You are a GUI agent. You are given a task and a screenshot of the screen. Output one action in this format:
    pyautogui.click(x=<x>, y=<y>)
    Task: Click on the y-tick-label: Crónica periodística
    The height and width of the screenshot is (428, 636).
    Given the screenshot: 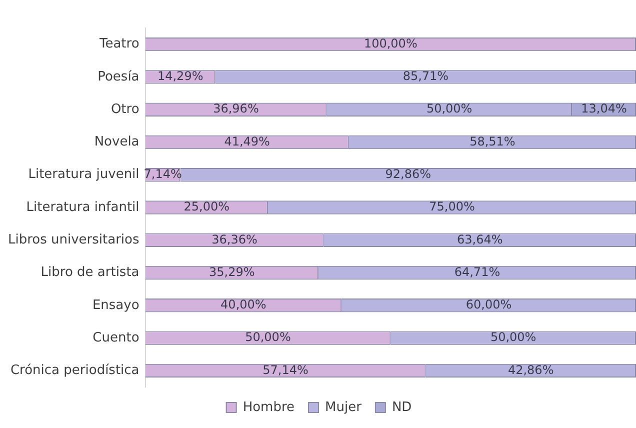 What is the action you would take?
    pyautogui.click(x=75, y=370)
    